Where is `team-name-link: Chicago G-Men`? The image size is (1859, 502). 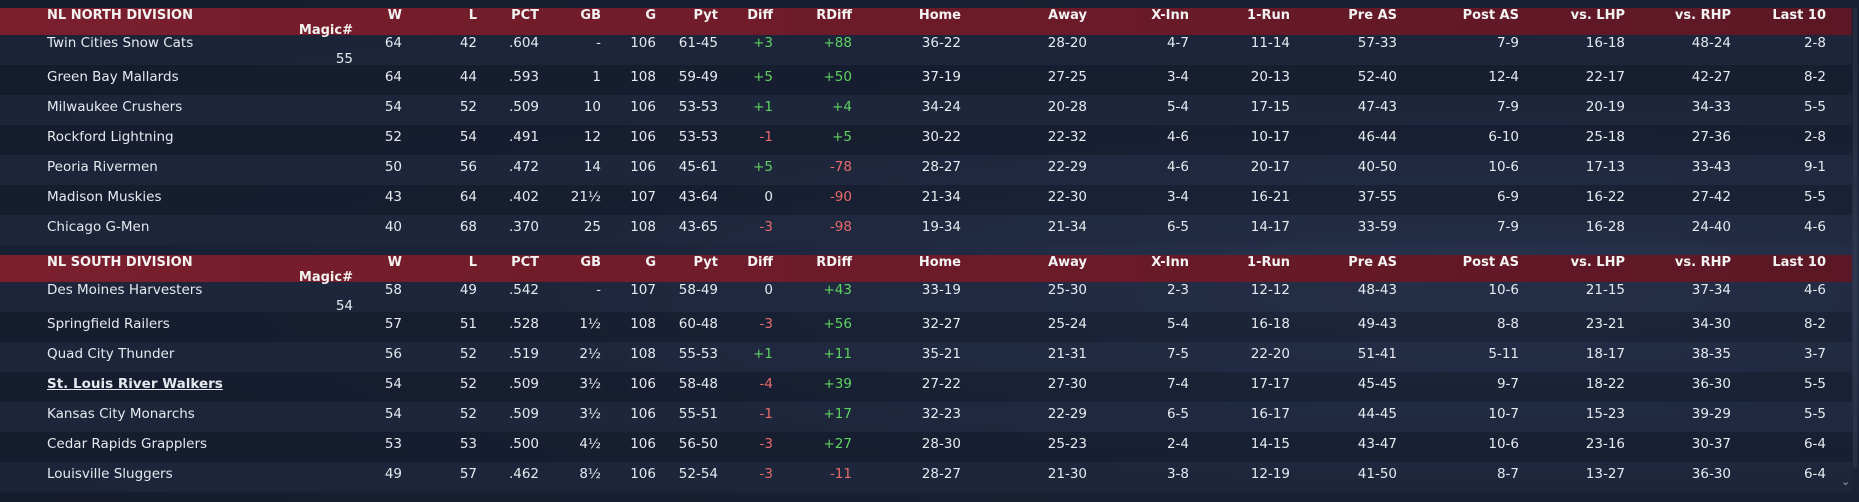 team-name-link: Chicago G-Men is located at coordinates (98, 226).